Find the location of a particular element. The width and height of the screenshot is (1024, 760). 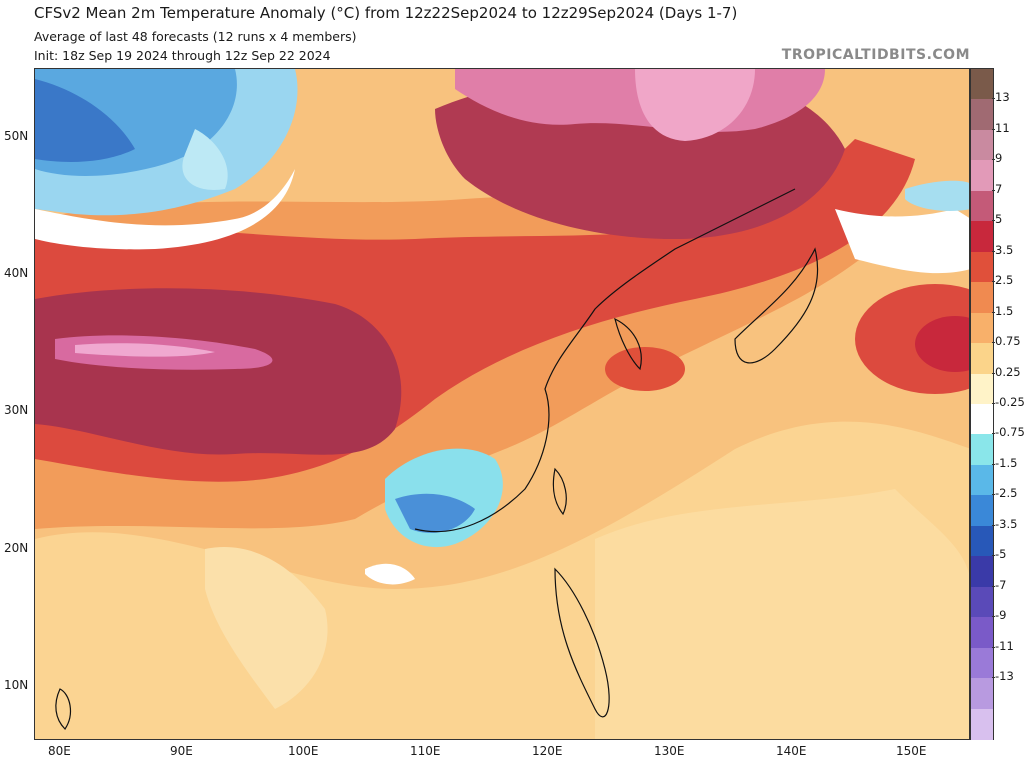

watermark: TROPICALTIDBITS.COM is located at coordinates (875, 55).